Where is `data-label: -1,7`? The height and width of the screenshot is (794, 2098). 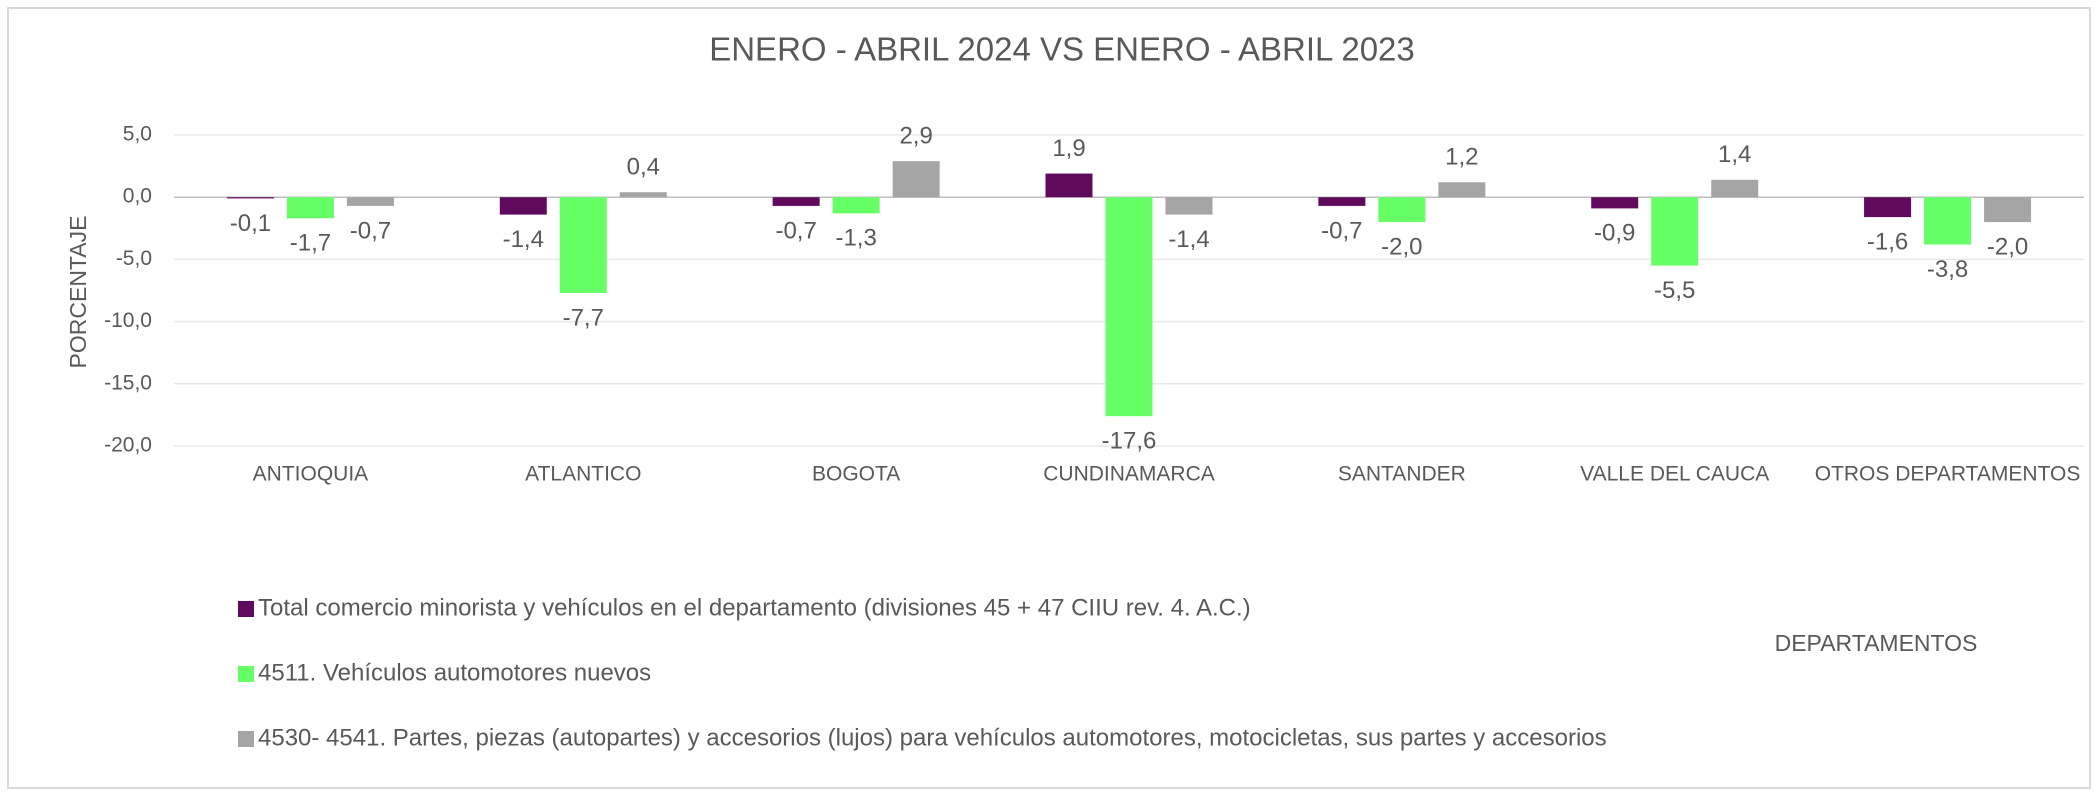
data-label: -1,7 is located at coordinates (310, 243).